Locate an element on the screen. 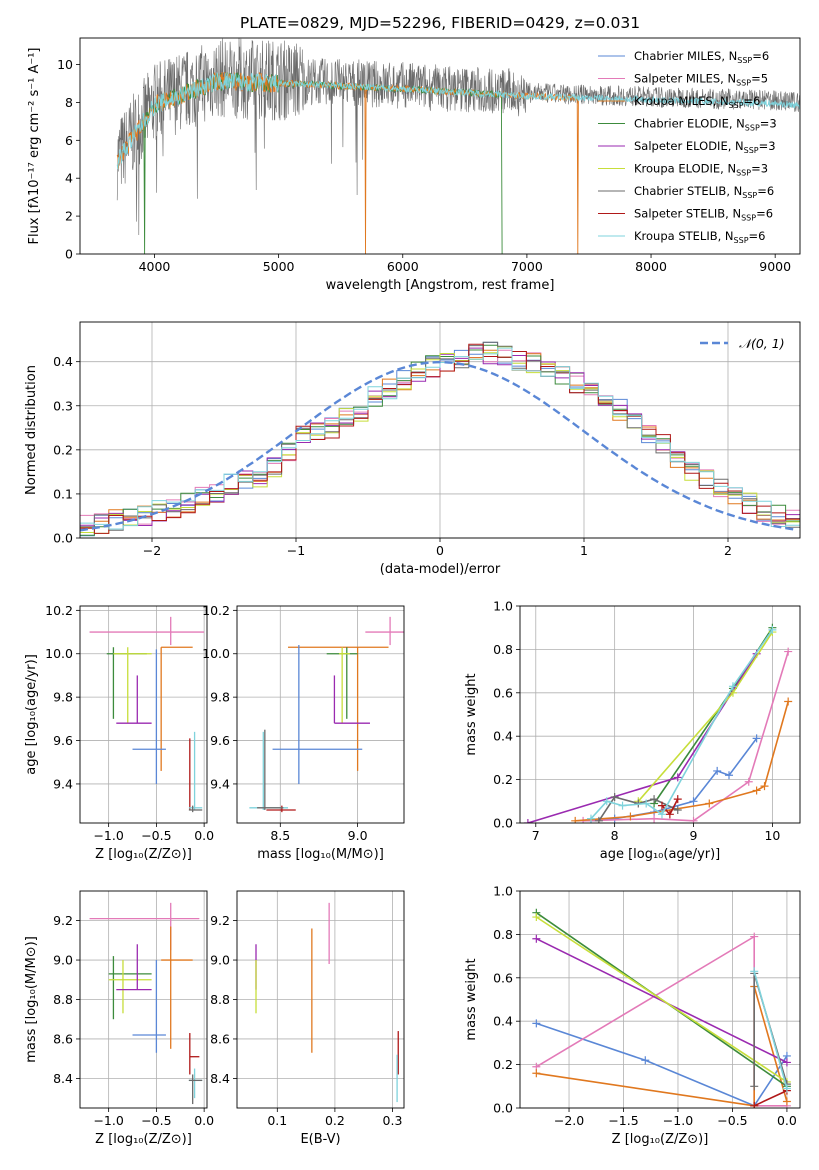 The width and height of the screenshot is (819, 1170). legend-label: Chabrier MILES, NSSP=6 is located at coordinates (701, 57).